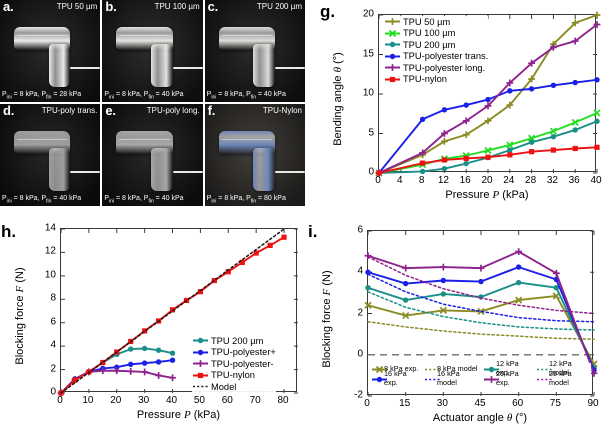 Image resolution: width=602 pixels, height=439 pixels. I want to click on y-axis-label: Bending angle θ (°), so click(338, 99).